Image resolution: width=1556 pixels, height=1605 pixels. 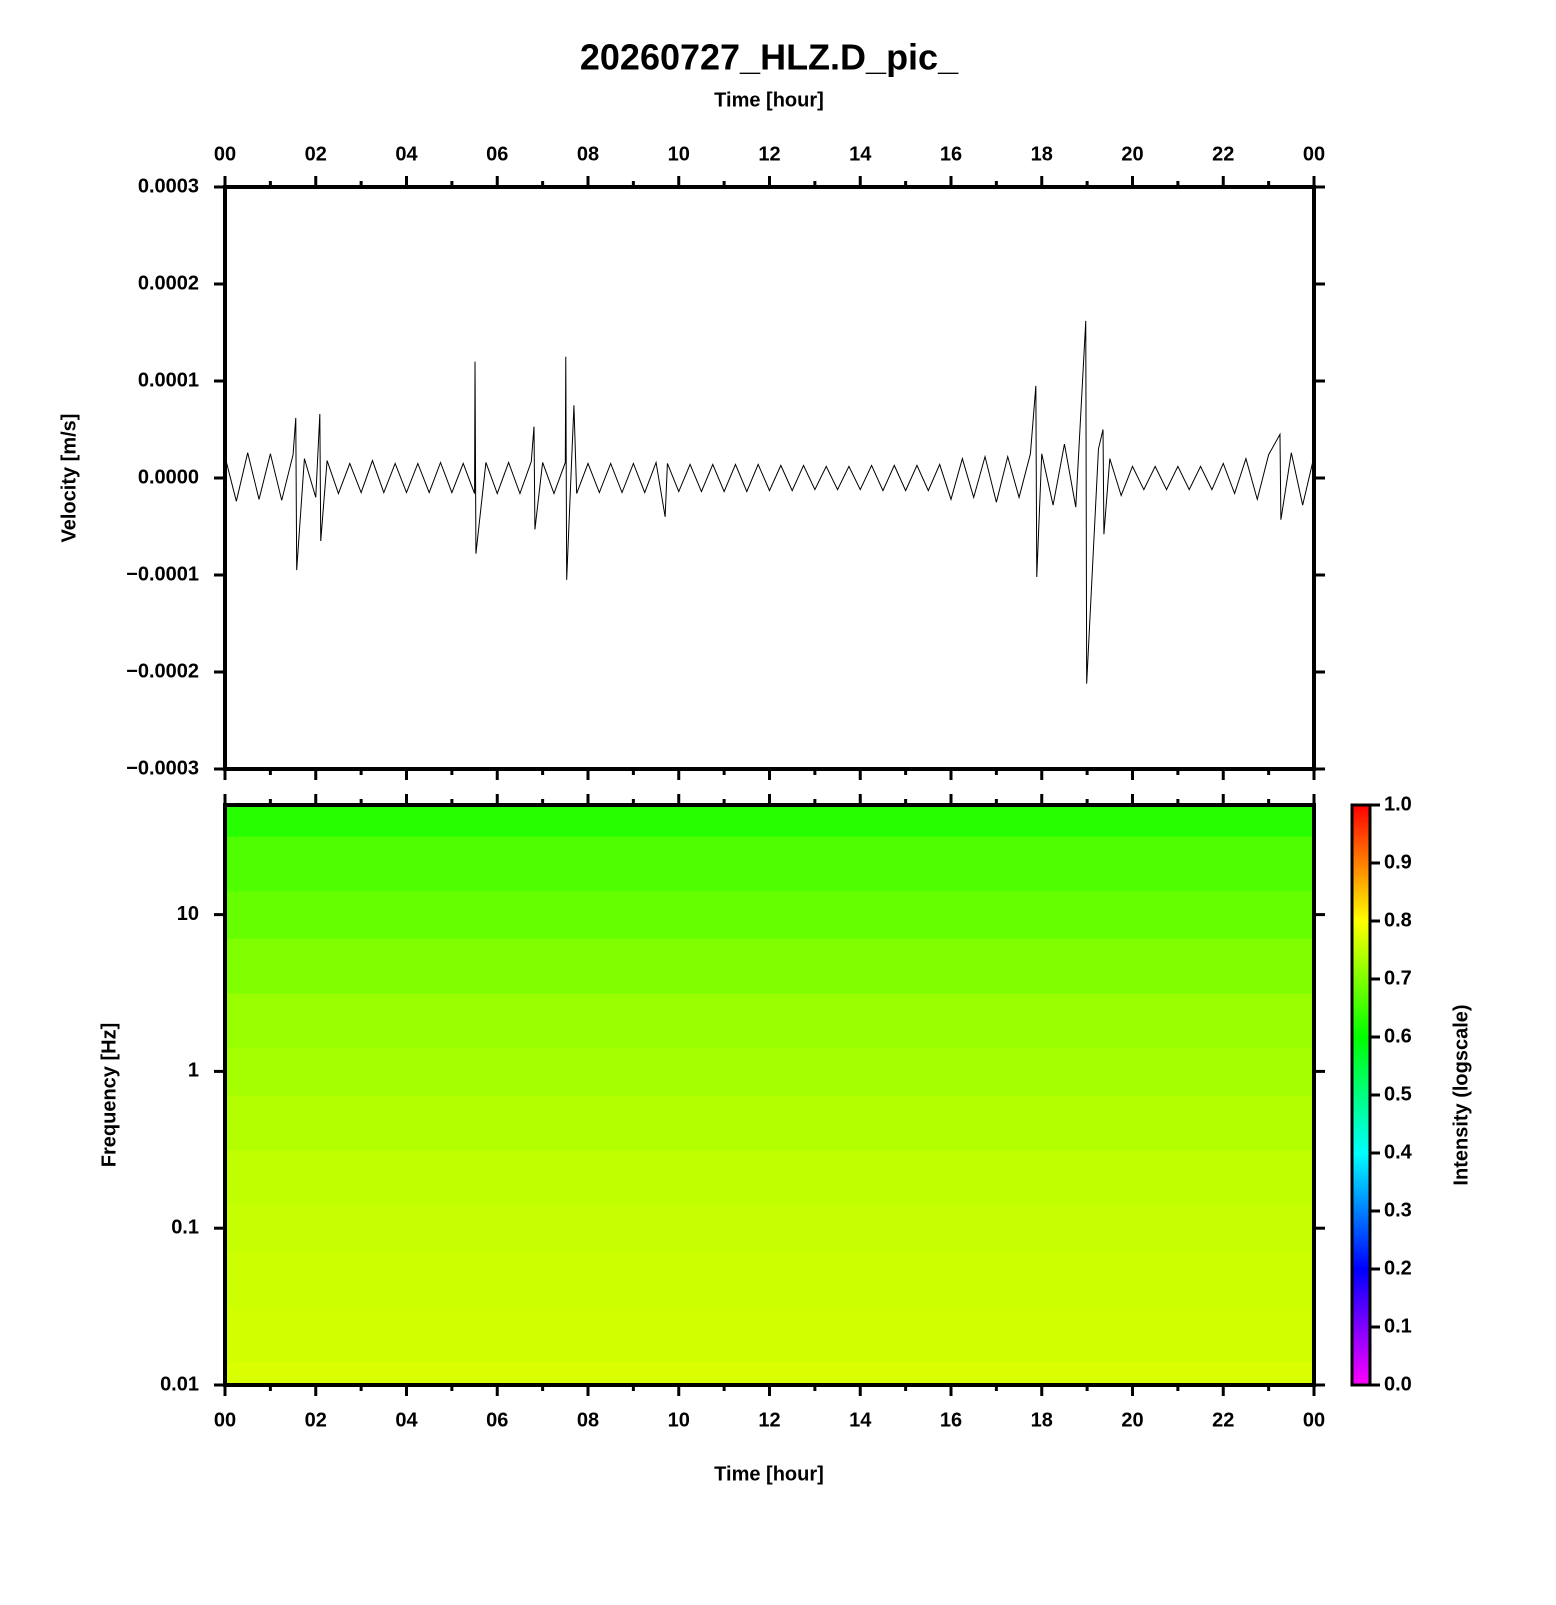 What do you see at coordinates (1398, 1036) in the screenshot?
I see `colorbar-tick-label: 0.6` at bounding box center [1398, 1036].